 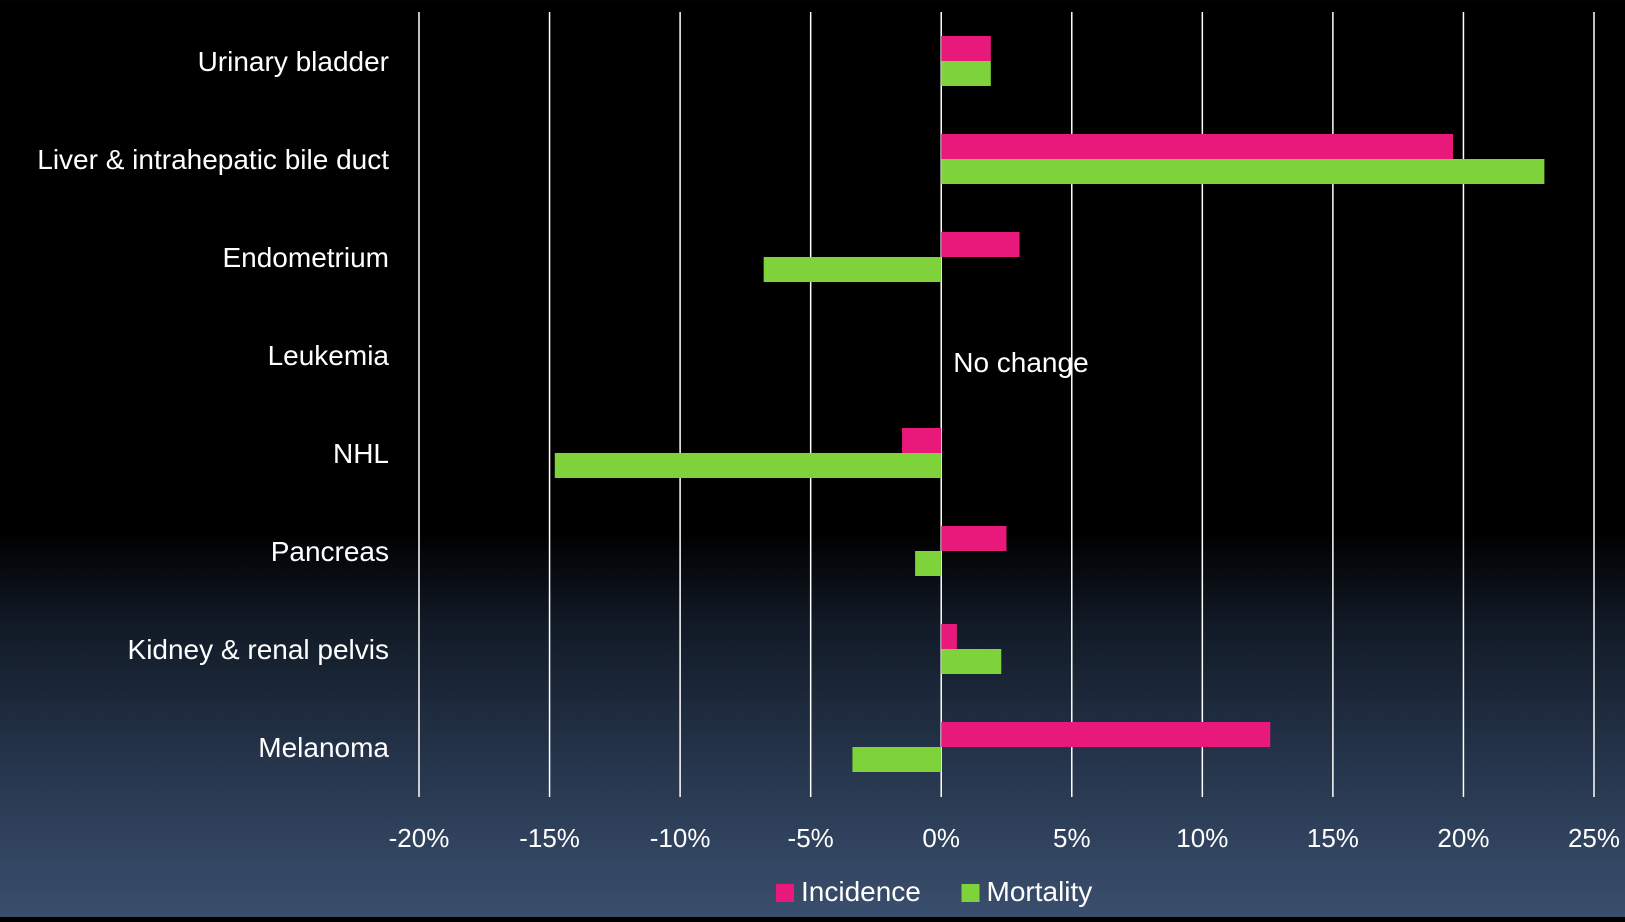 What do you see at coordinates (941, 838) in the screenshot?
I see `x-tick-label: 0%` at bounding box center [941, 838].